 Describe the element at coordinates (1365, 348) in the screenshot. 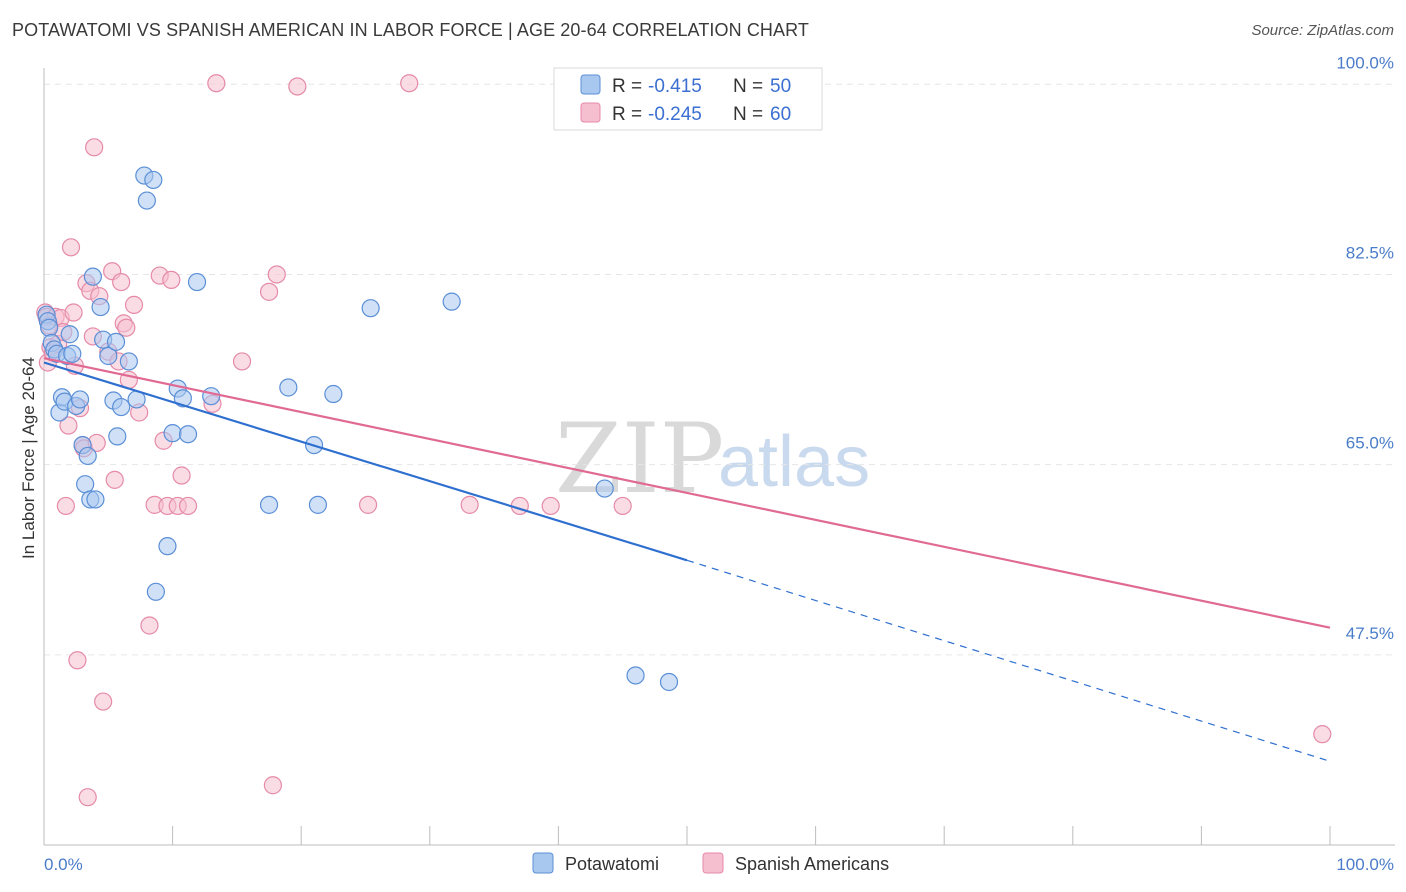

I see `y-ticks: 47.5% 65.0% 82.5% 100.0%` at that location.